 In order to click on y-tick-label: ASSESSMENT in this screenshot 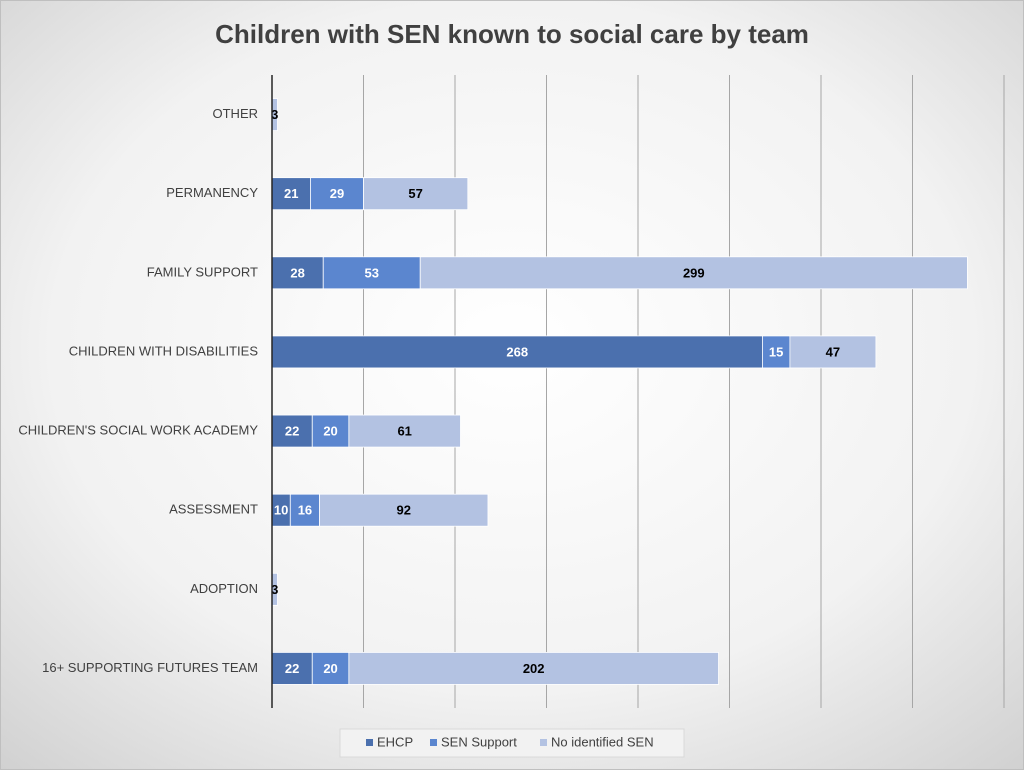, I will do `click(213, 509)`.